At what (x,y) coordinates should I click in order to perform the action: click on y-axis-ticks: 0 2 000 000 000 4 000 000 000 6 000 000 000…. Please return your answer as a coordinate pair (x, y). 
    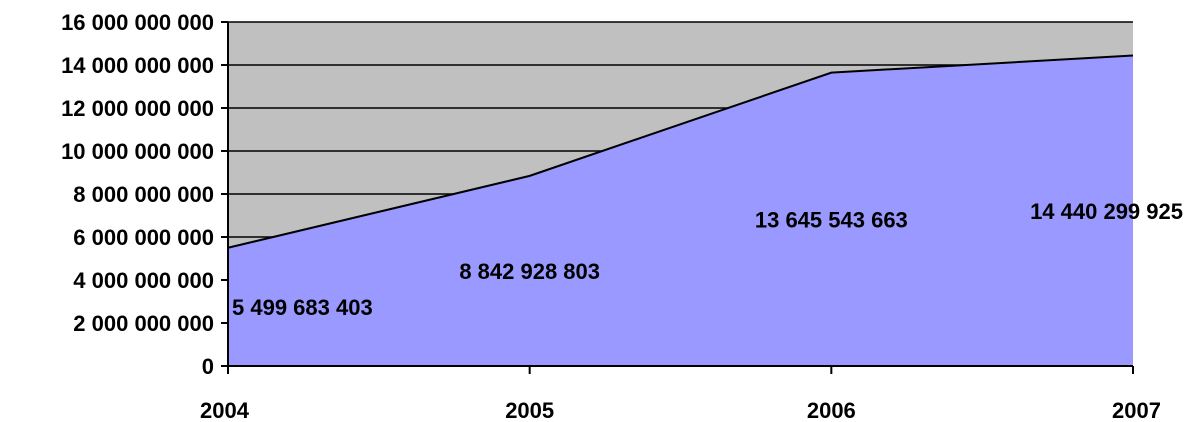
    Looking at the image, I should click on (144, 194).